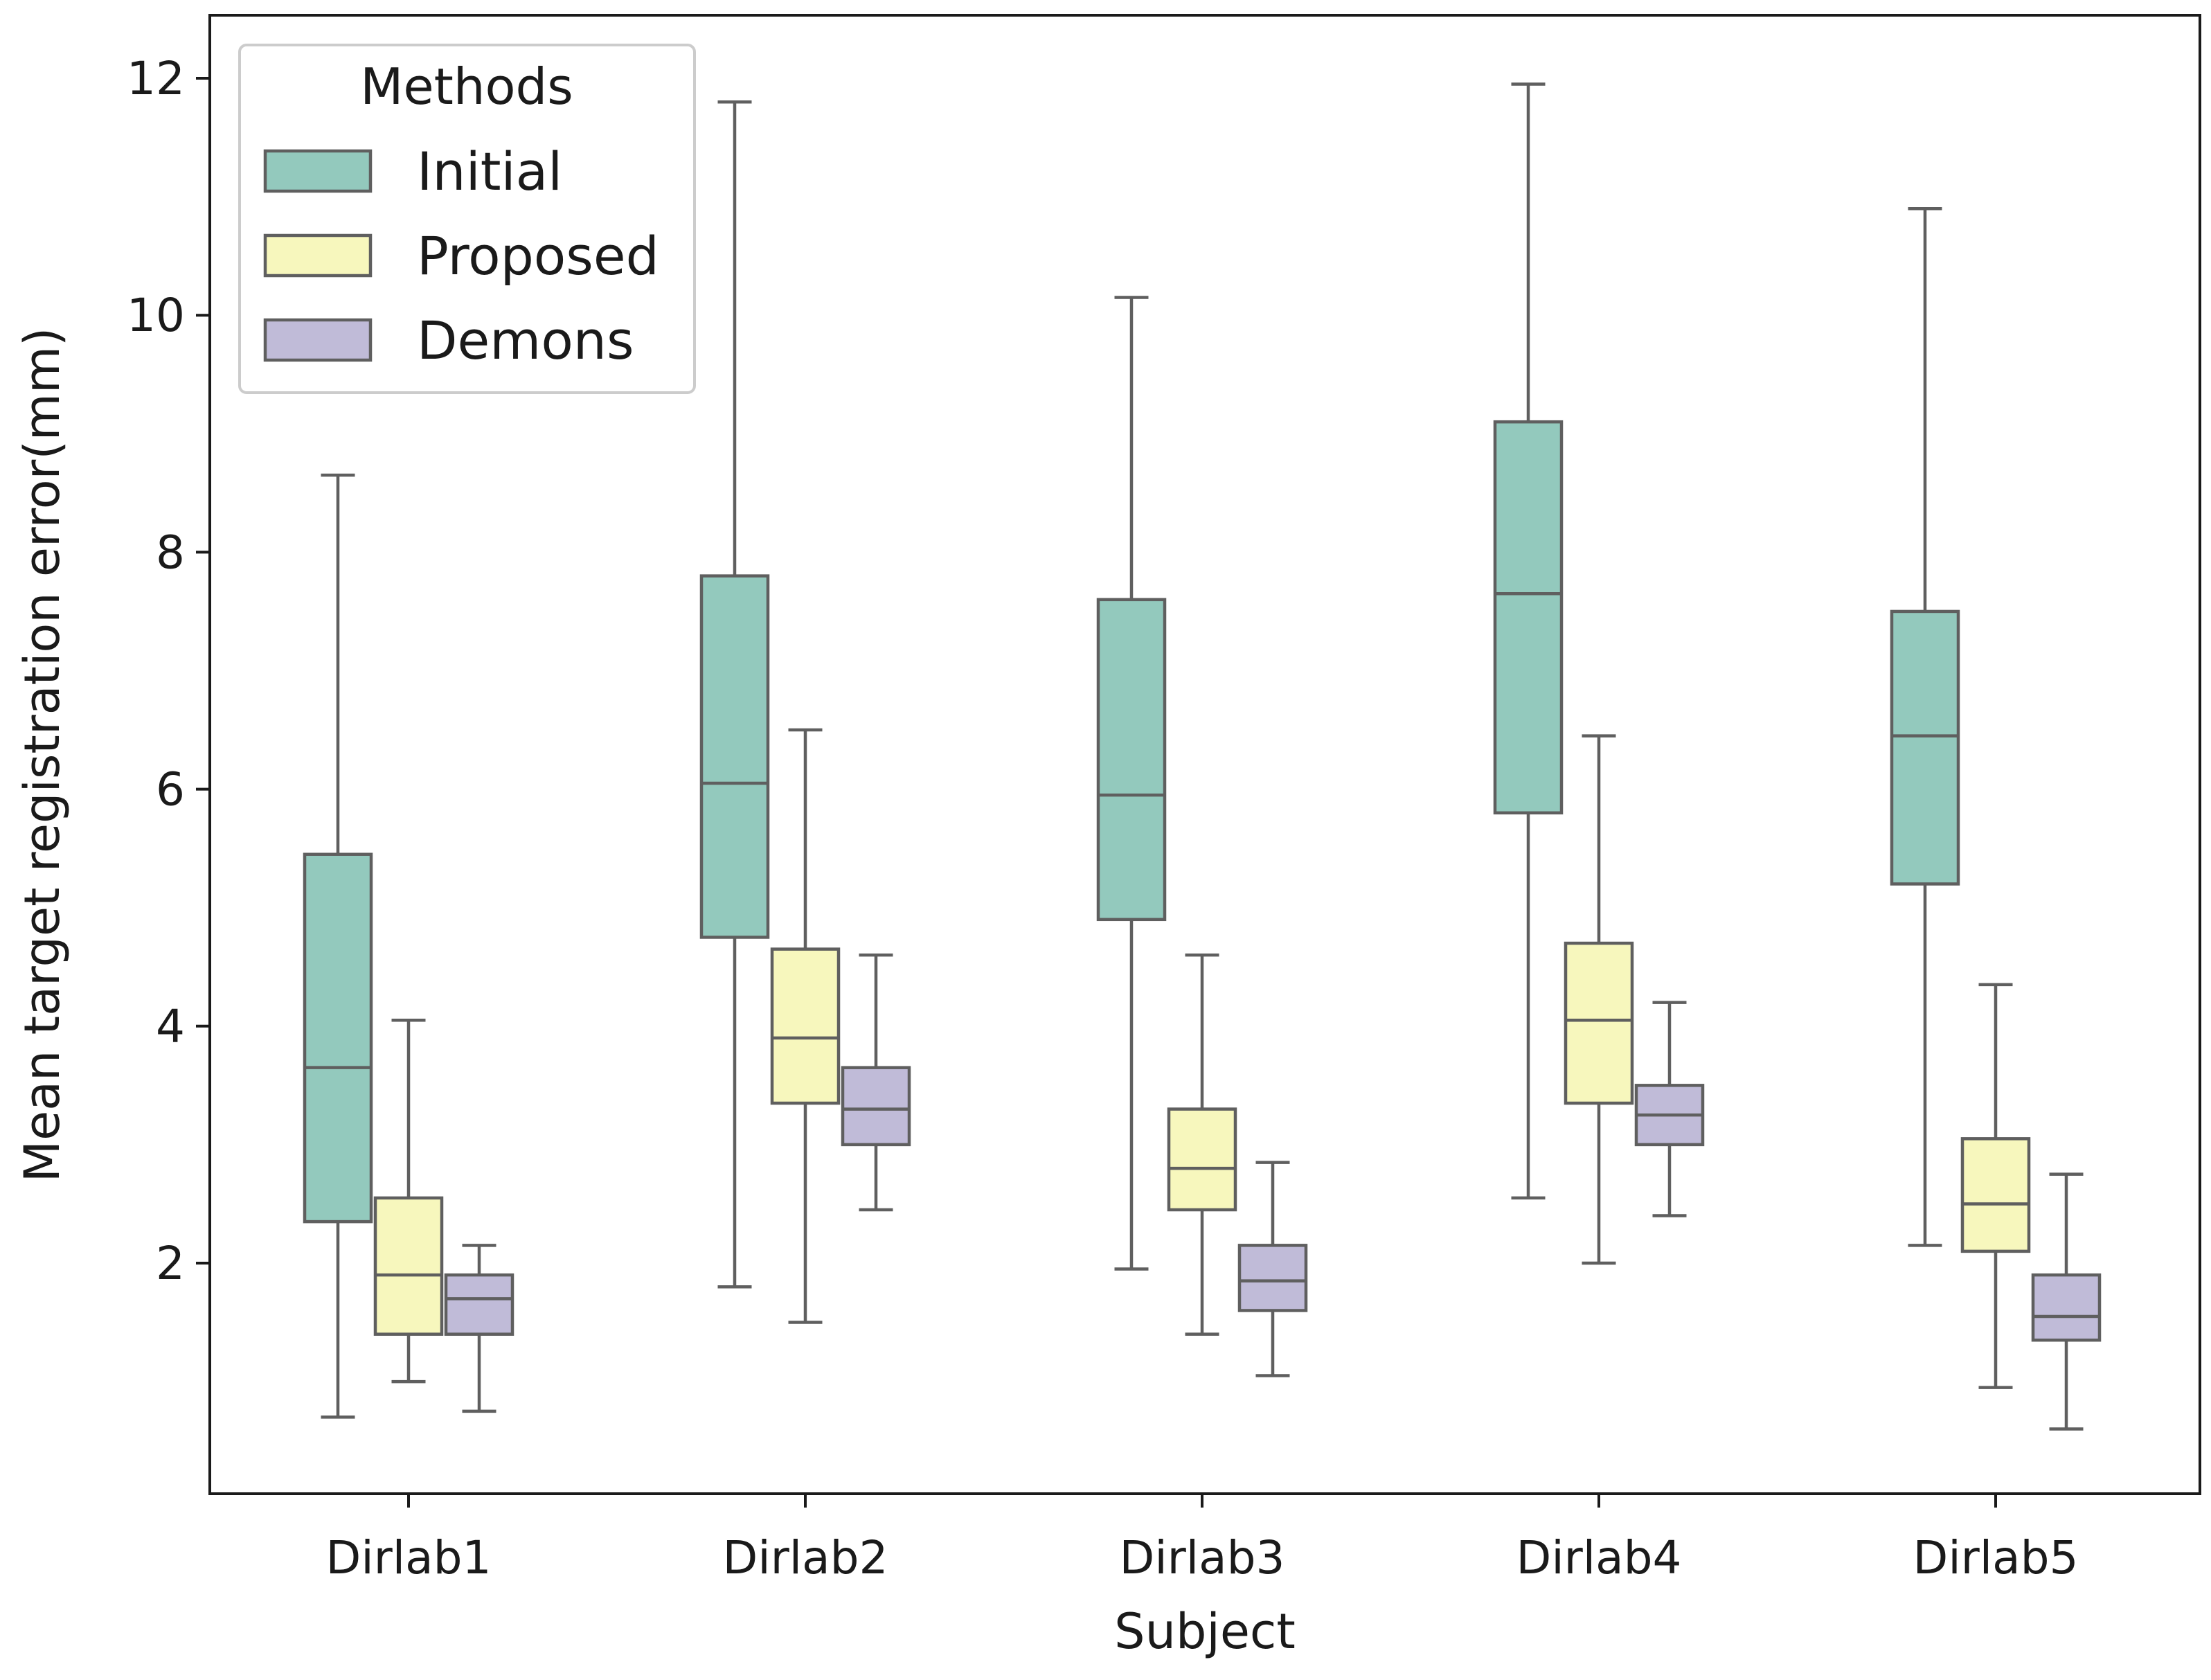 The height and width of the screenshot is (1680, 2211). I want to click on box-demons-dirlab2, so click(876, 1082).